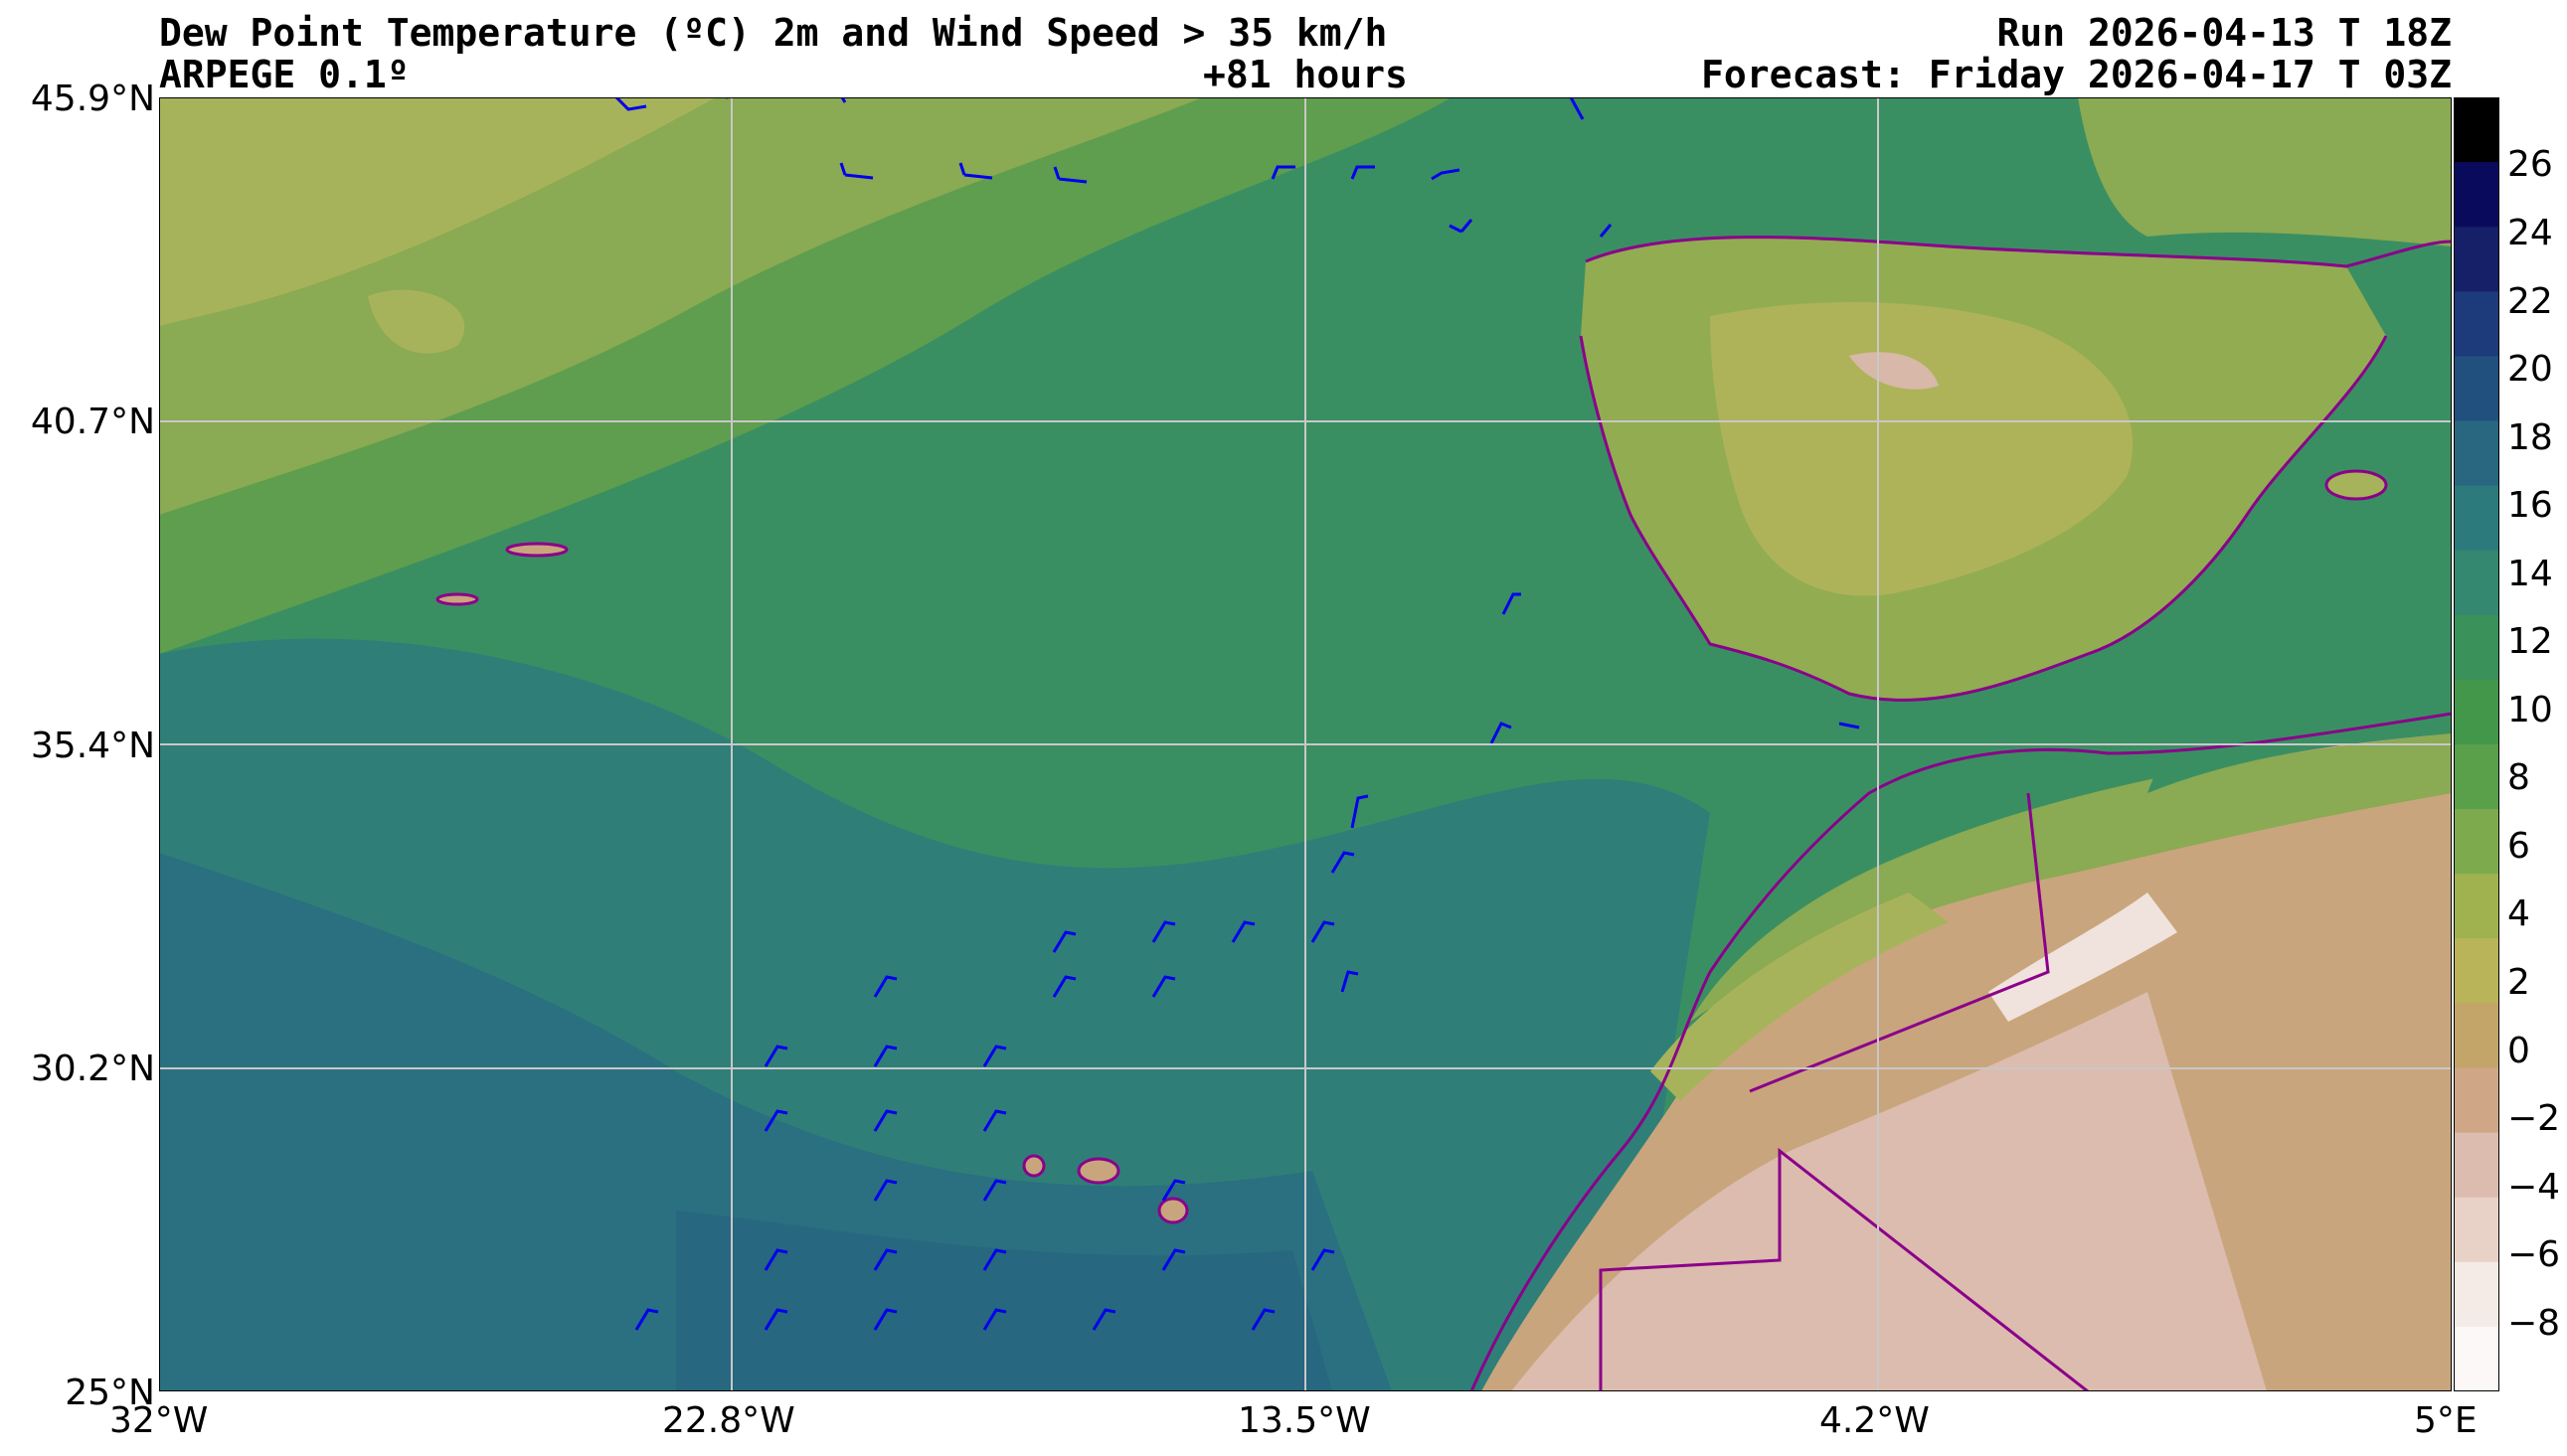 Image resolution: width=2567 pixels, height=1456 pixels. I want to click on y-tick-label: 25°N, so click(110, 1393).